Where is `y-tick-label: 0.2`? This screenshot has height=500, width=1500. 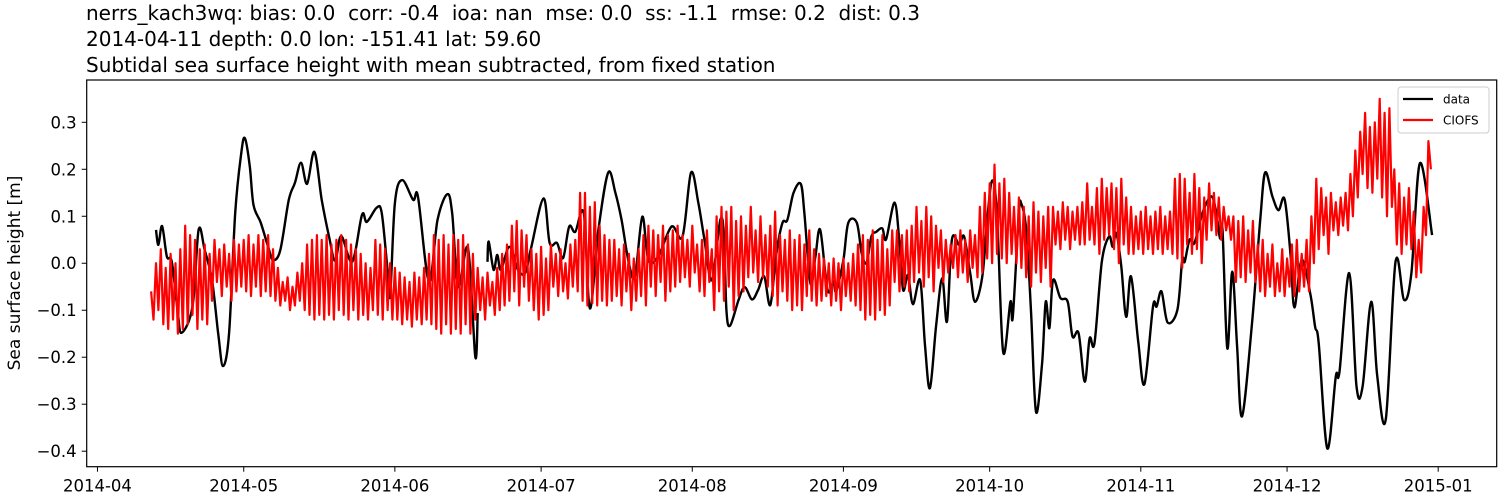 y-tick-label: 0.2 is located at coordinates (63, 169).